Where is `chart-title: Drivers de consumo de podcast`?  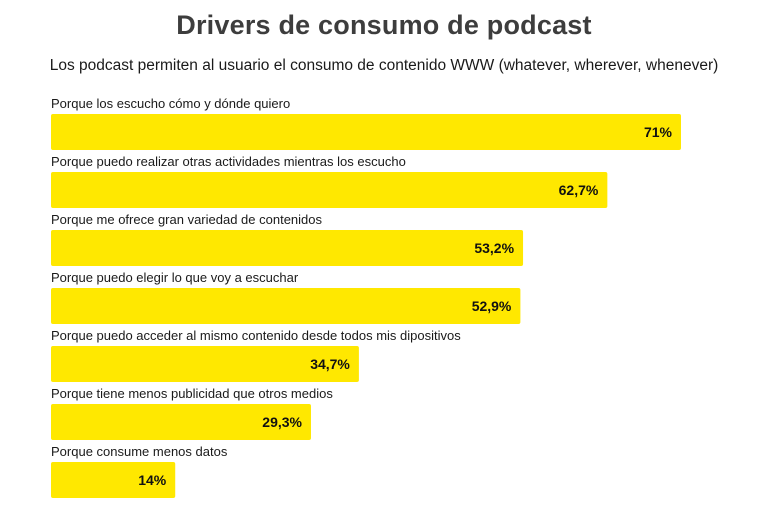
chart-title: Drivers de consumo de podcast is located at coordinates (384, 25).